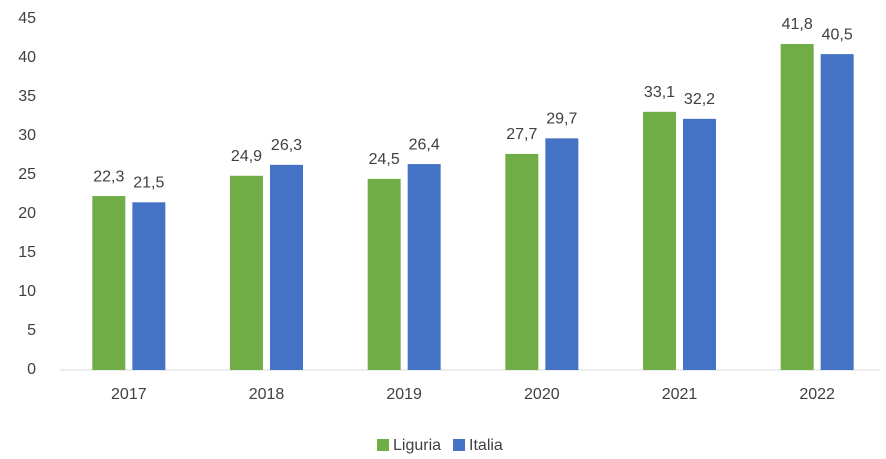  I want to click on value-label: 22,3, so click(108, 176).